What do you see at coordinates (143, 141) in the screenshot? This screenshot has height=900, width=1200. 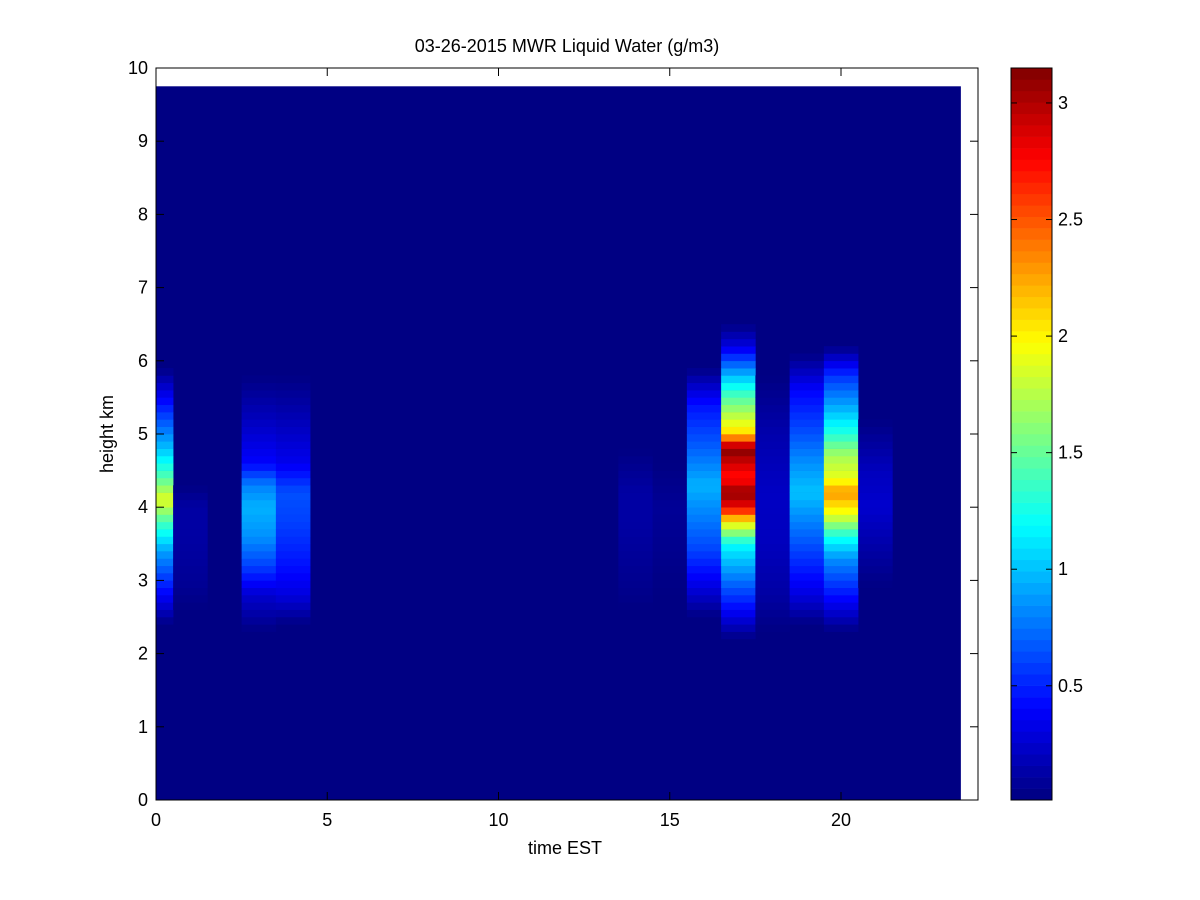 I see `y-tick-label: 9` at bounding box center [143, 141].